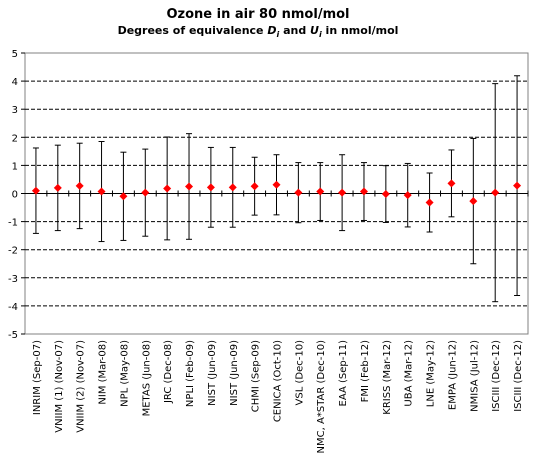  Describe the element at coordinates (103, 372) in the screenshot. I see `x-tick-label: NIM (Mar-08)` at that location.